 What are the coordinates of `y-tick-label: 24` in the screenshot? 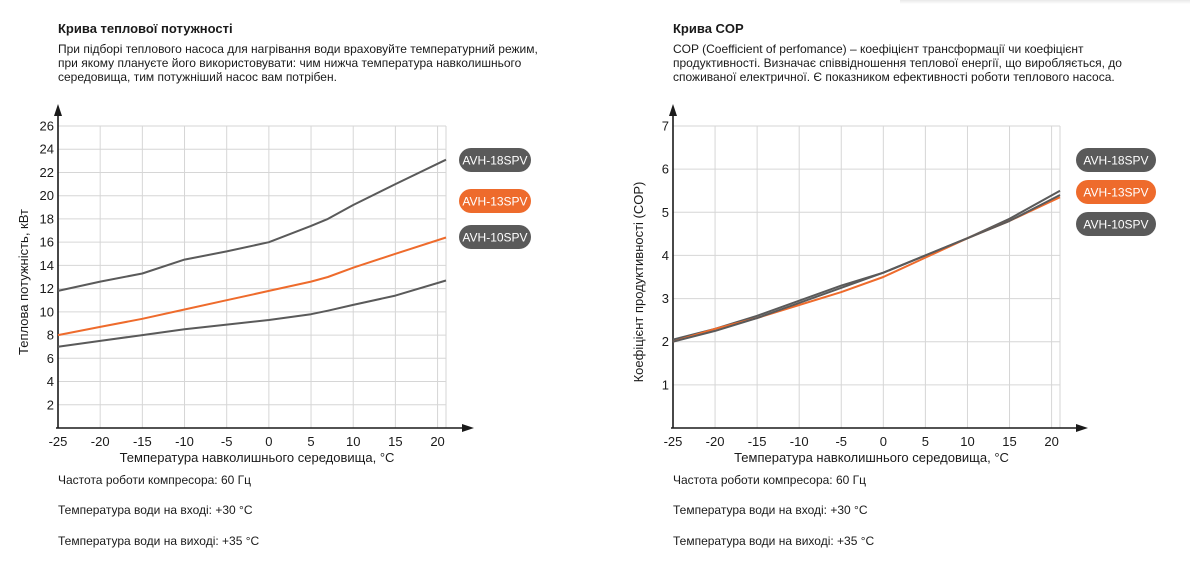 It's located at (47, 149).